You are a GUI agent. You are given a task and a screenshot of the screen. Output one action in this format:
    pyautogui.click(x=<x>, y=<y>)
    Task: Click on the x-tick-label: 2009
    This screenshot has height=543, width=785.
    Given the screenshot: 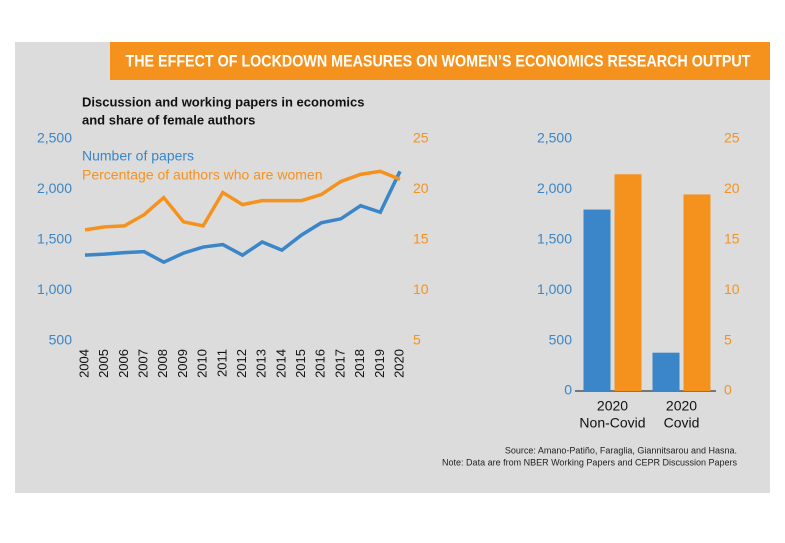 What is the action you would take?
    pyautogui.click(x=182, y=363)
    